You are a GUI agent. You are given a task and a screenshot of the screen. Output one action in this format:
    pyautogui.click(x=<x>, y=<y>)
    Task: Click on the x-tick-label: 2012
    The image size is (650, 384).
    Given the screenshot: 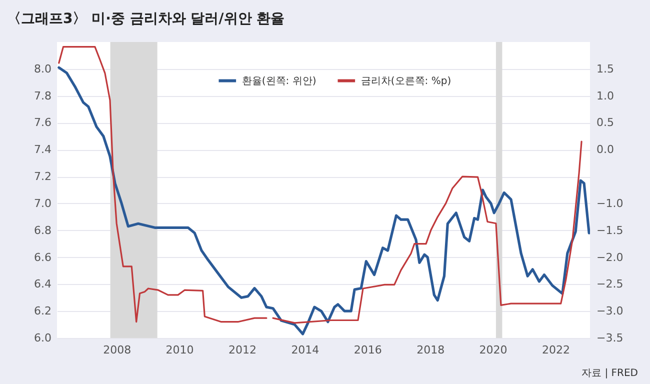 What is the action you would take?
    pyautogui.click(x=242, y=350)
    